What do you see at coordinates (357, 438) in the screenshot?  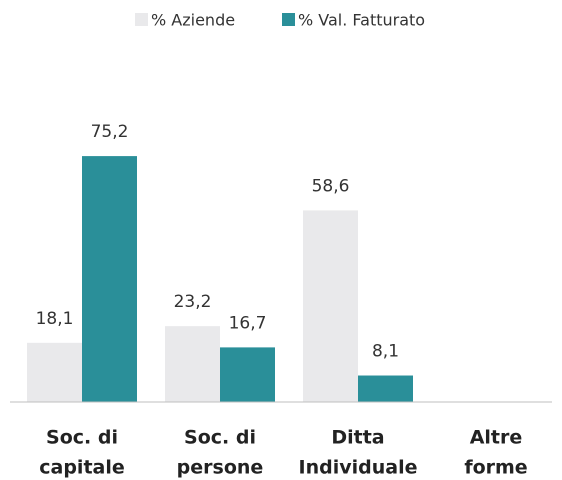 I see `x-tick-label: Ditta` at bounding box center [357, 438].